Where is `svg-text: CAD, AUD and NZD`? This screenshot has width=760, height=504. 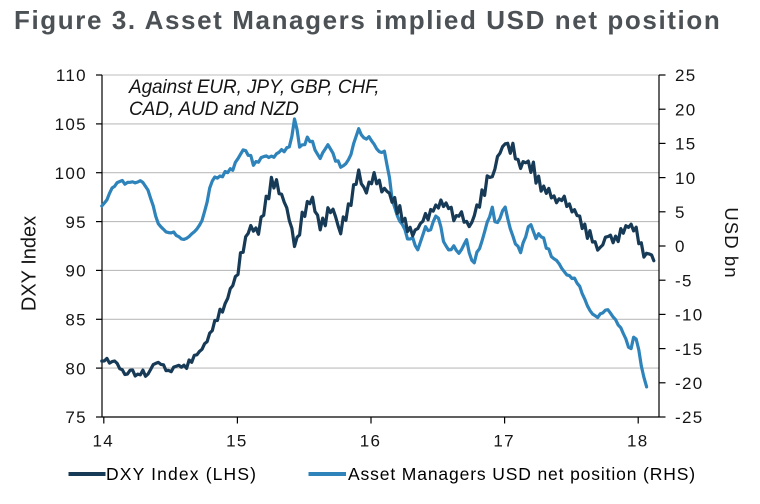
svg-text: CAD, AUD and NZD is located at coordinates (214, 109).